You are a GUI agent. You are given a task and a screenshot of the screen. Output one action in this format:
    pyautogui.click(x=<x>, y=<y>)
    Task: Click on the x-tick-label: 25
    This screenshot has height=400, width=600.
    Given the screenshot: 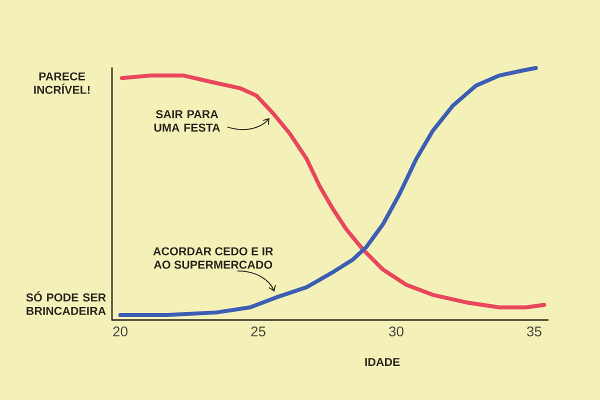 What is the action you would take?
    pyautogui.click(x=258, y=331)
    